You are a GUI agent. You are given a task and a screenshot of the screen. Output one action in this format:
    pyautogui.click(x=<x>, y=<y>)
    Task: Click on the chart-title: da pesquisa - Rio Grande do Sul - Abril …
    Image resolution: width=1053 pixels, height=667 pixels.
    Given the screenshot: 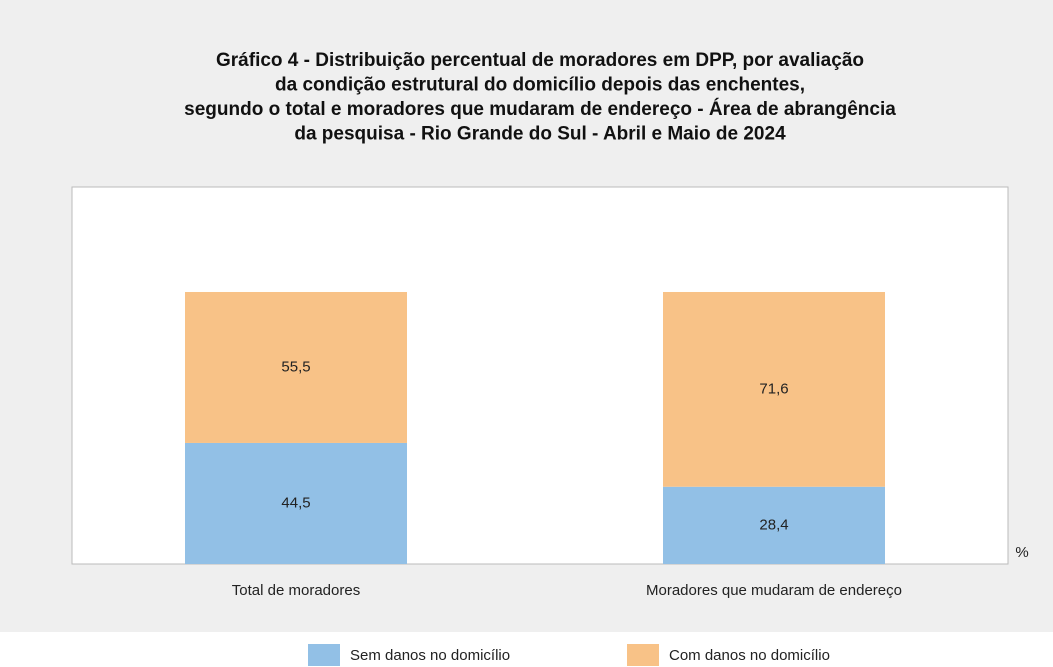 What is the action you would take?
    pyautogui.click(x=540, y=134)
    